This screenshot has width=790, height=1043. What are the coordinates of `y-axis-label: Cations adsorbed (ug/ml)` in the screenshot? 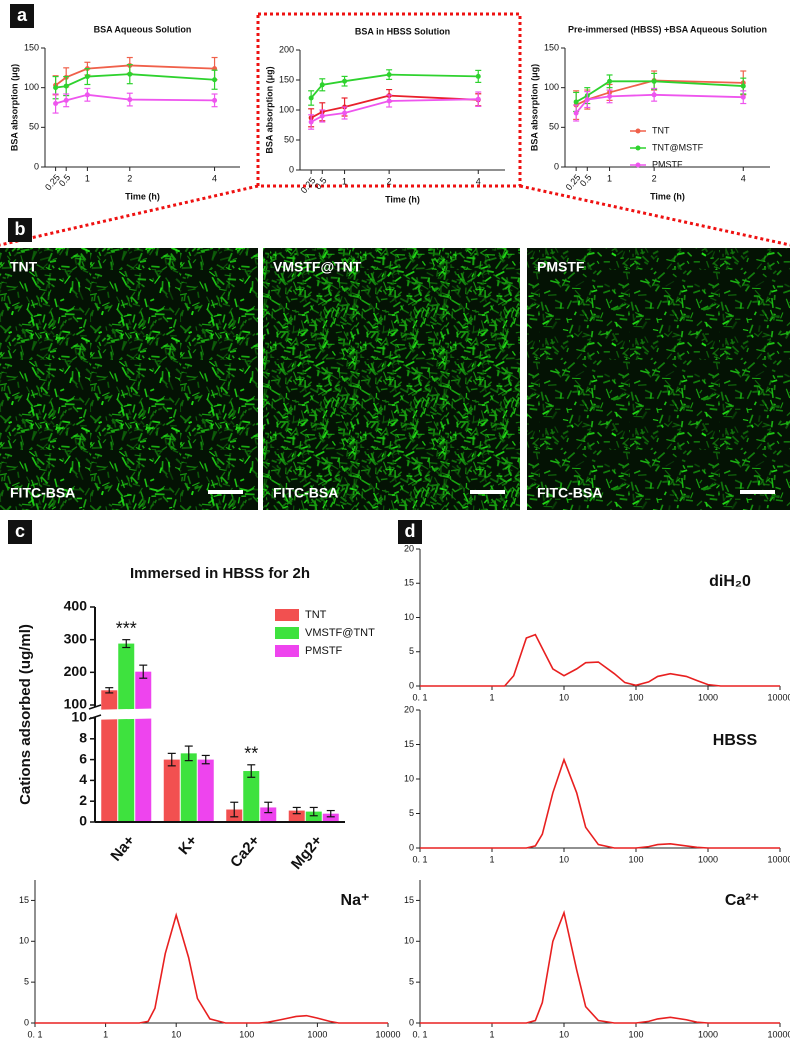 It's located at (25, 714).